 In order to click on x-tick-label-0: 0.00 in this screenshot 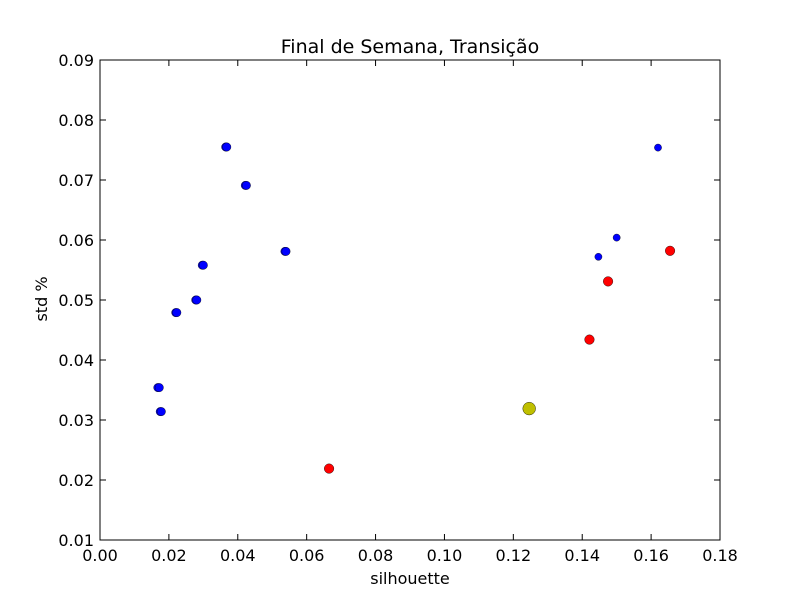, I will do `click(100, 555)`.